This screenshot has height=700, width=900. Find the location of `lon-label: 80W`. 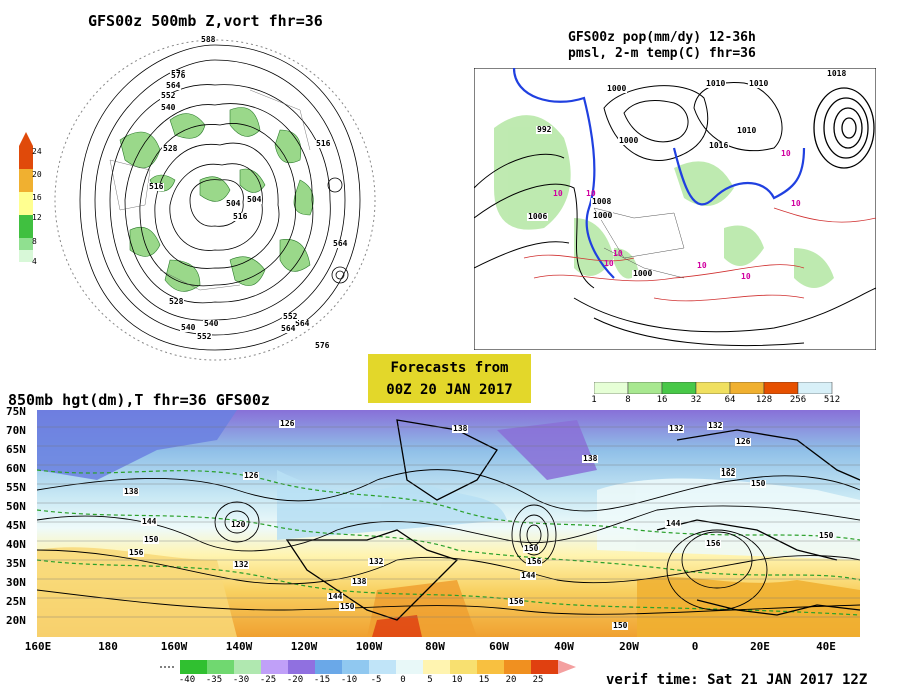

lon-label: 80W is located at coordinates (435, 646).